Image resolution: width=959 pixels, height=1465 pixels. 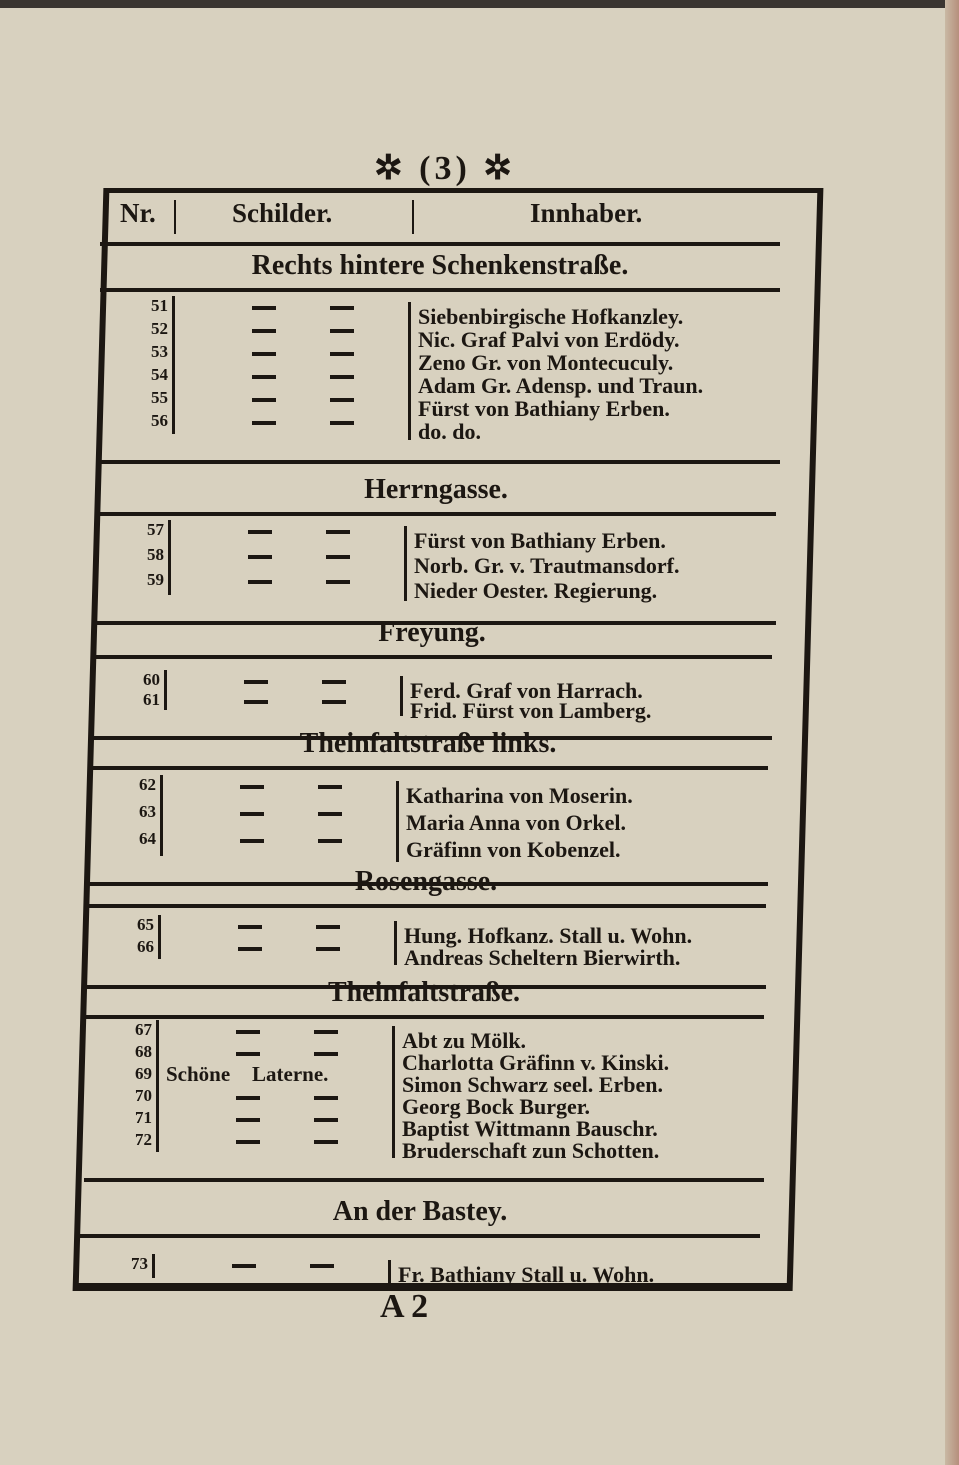 I want to click on row-number: 68, so click(x=143, y=1051).